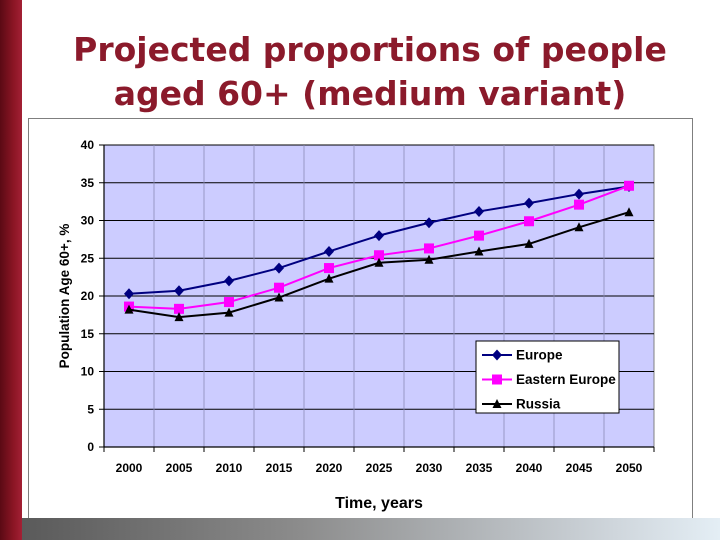  Describe the element at coordinates (370, 49) in the screenshot. I see `slide-title-line1: Projected proportions of people` at that location.